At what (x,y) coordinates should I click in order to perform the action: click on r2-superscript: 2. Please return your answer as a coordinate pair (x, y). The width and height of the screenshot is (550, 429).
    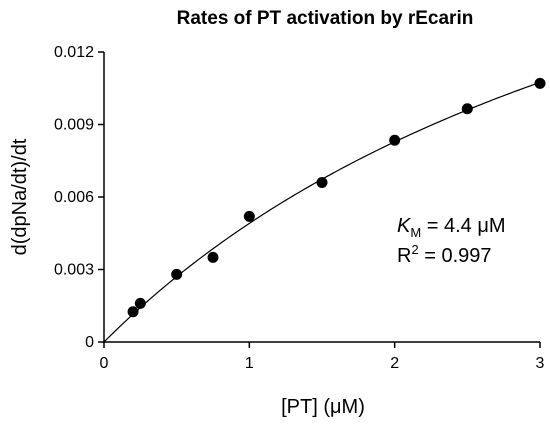
    Looking at the image, I should click on (414, 249).